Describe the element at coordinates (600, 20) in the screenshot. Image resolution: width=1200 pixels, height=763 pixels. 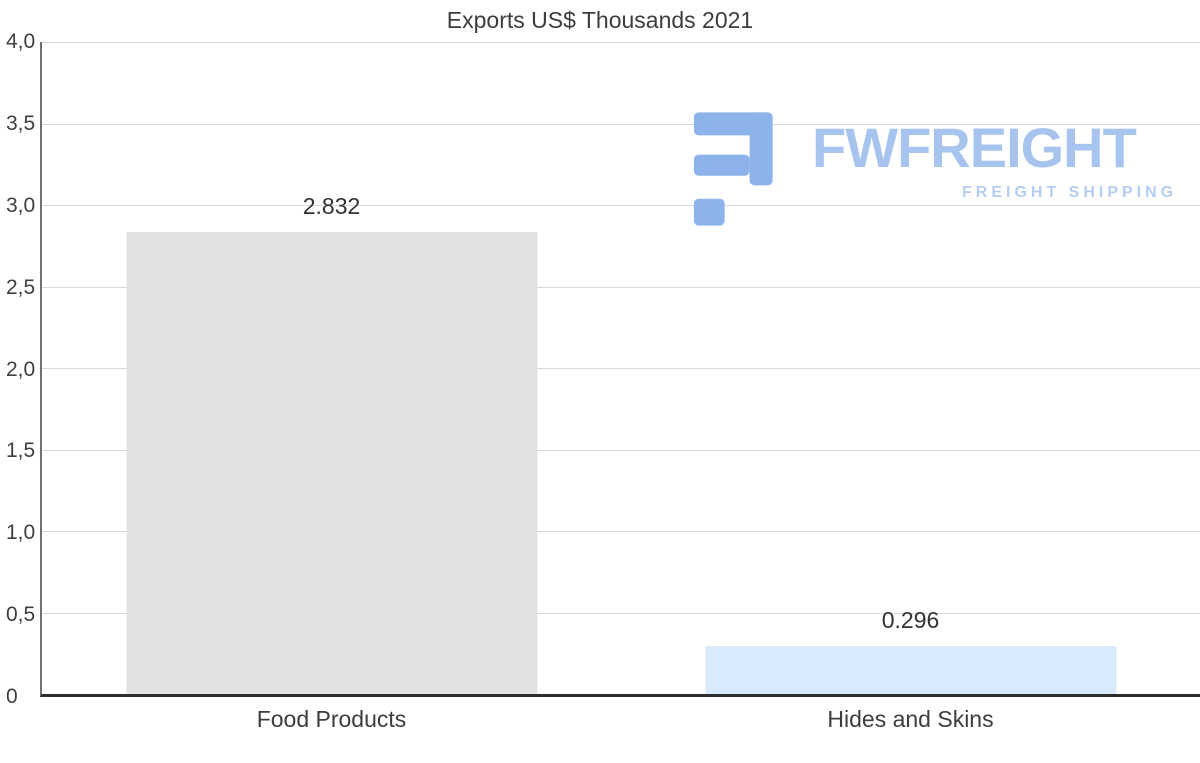
I see `chart-title: Exports US$ Thousands 2021` at that location.